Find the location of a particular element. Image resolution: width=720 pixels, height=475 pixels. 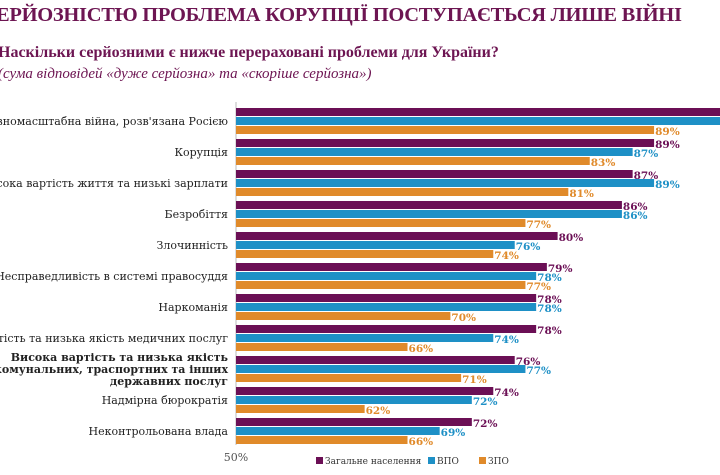

category-label: Неконтрольована влада is located at coordinates (159, 431).